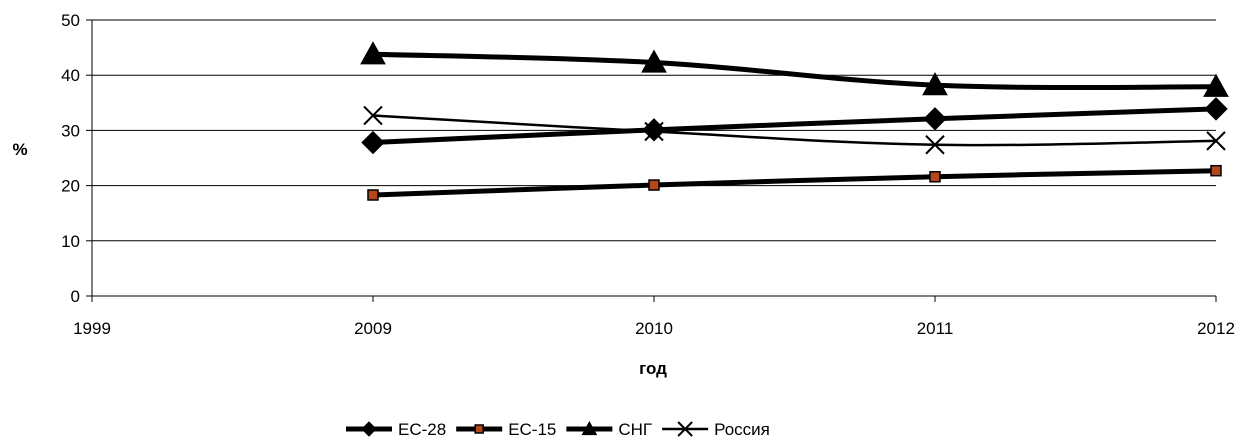  I want to click on legend-item: Россия, so click(716, 429).